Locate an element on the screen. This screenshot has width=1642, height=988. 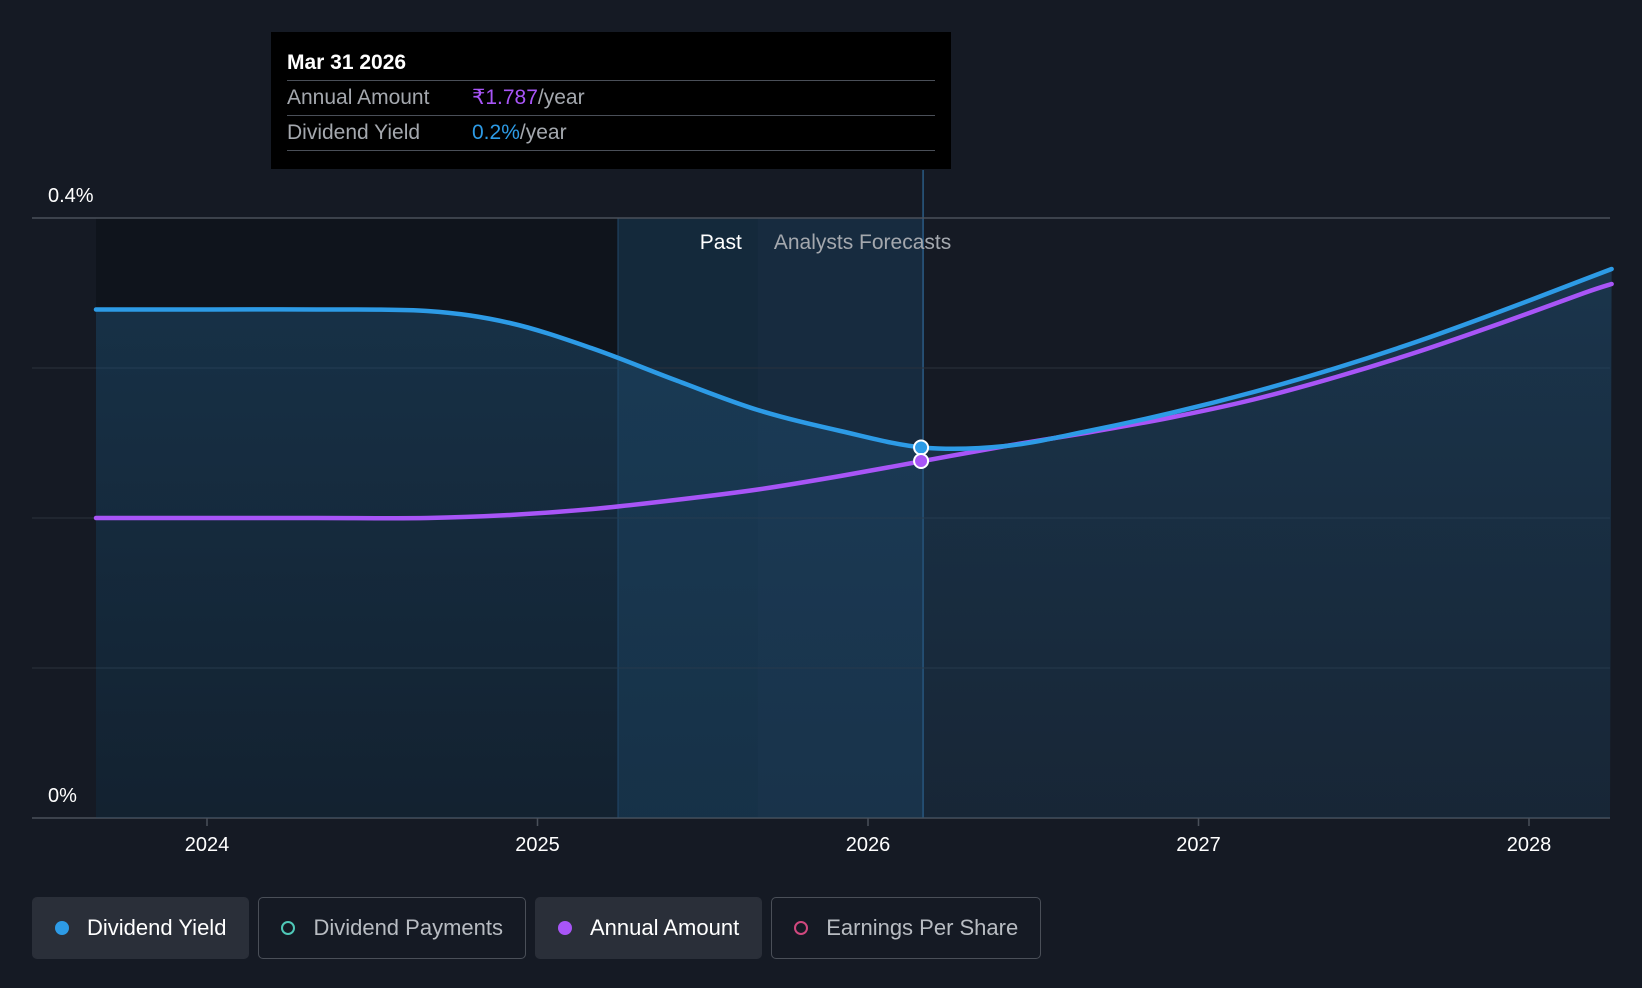
tooltip-yield-label: Dividend Yield is located at coordinates (354, 132).